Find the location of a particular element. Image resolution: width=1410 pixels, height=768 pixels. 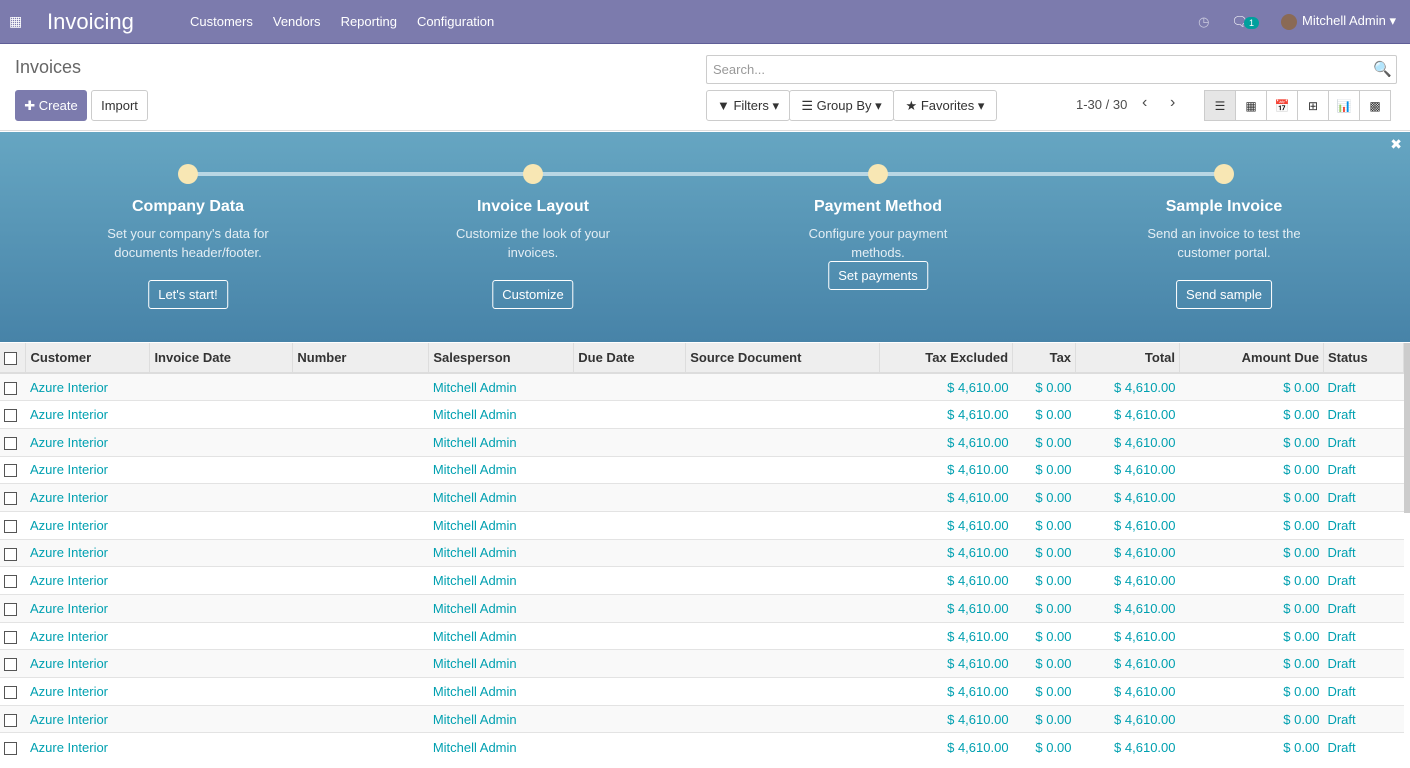

column-header: Invoice Date is located at coordinates (221, 358).